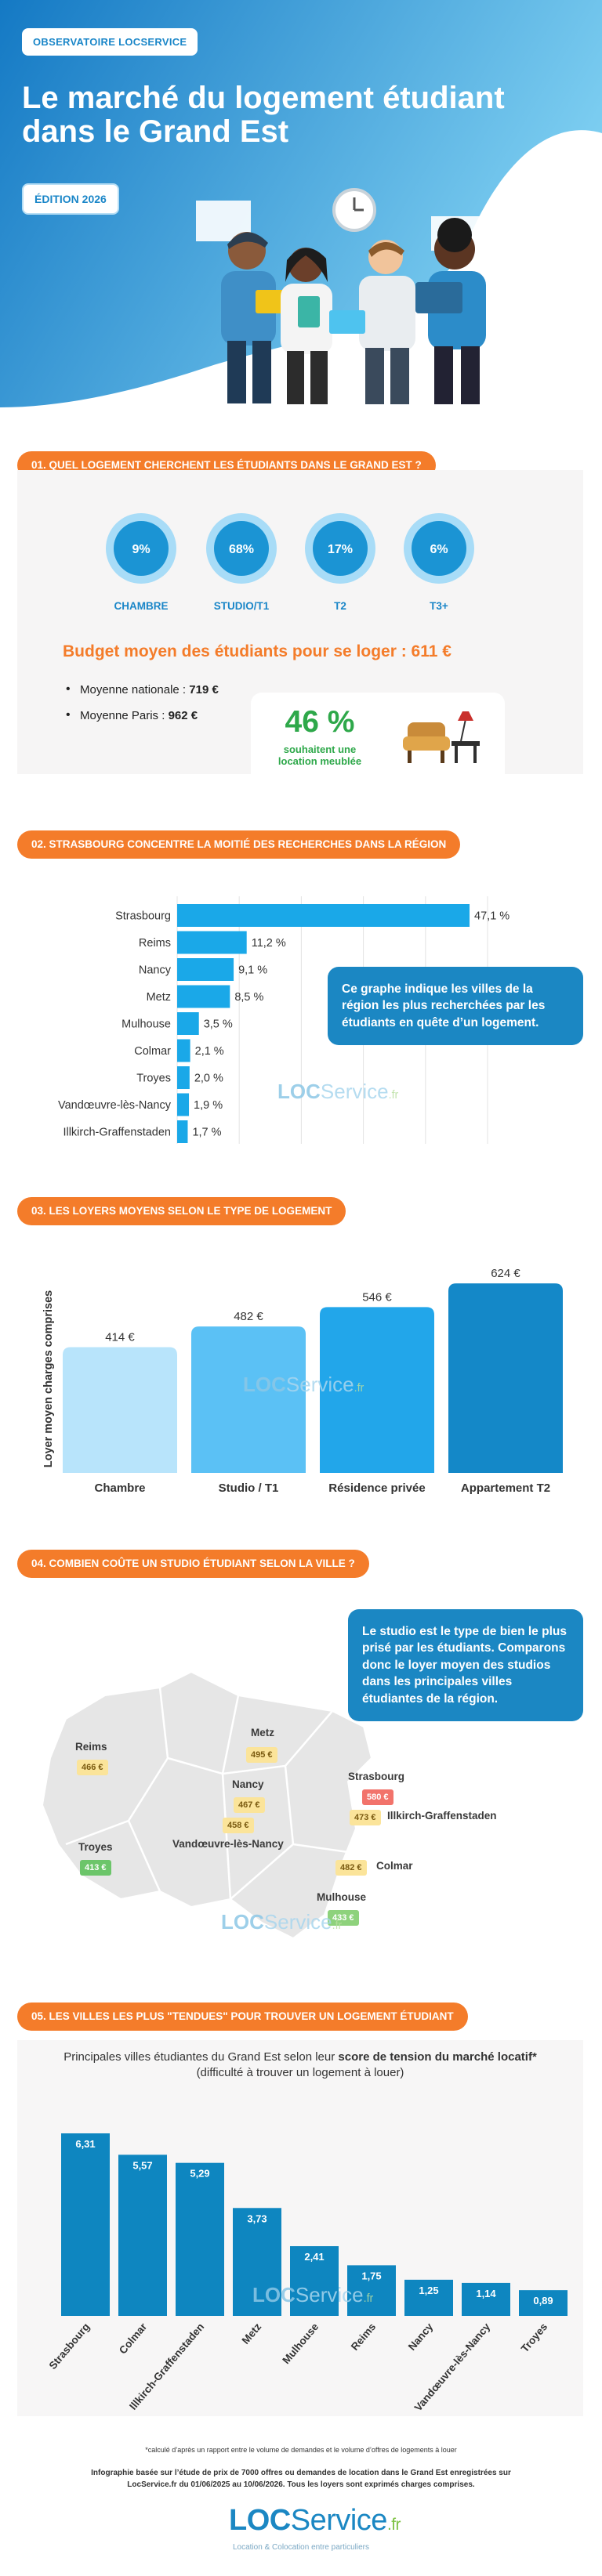 The width and height of the screenshot is (602, 2576). What do you see at coordinates (394, 1866) in the screenshot?
I see `map-city-colmar: Colmar` at bounding box center [394, 1866].